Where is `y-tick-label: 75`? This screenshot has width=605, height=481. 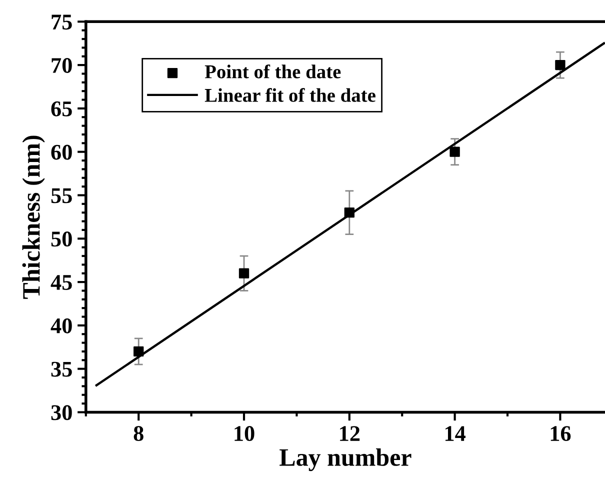
y-tick-label: 75 is located at coordinates (62, 22).